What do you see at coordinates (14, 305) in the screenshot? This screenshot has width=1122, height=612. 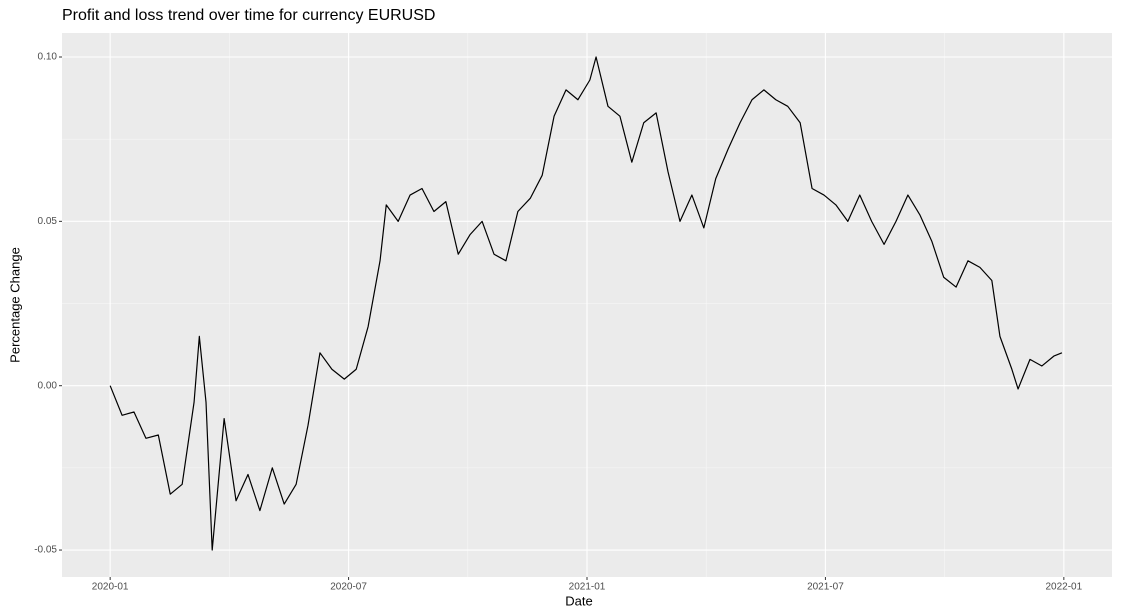 I see `y-axis-title: Percentage Change` at bounding box center [14, 305].